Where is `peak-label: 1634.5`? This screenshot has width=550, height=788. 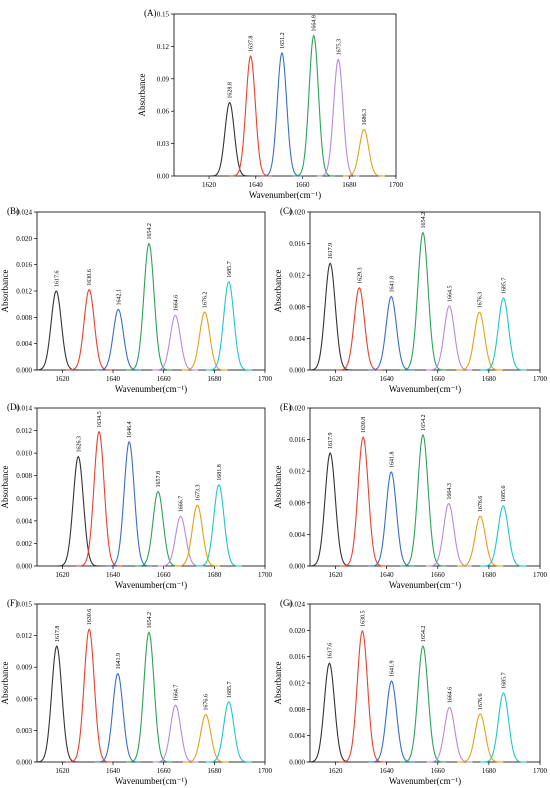
peak-label: 1634.5 is located at coordinates (100, 419).